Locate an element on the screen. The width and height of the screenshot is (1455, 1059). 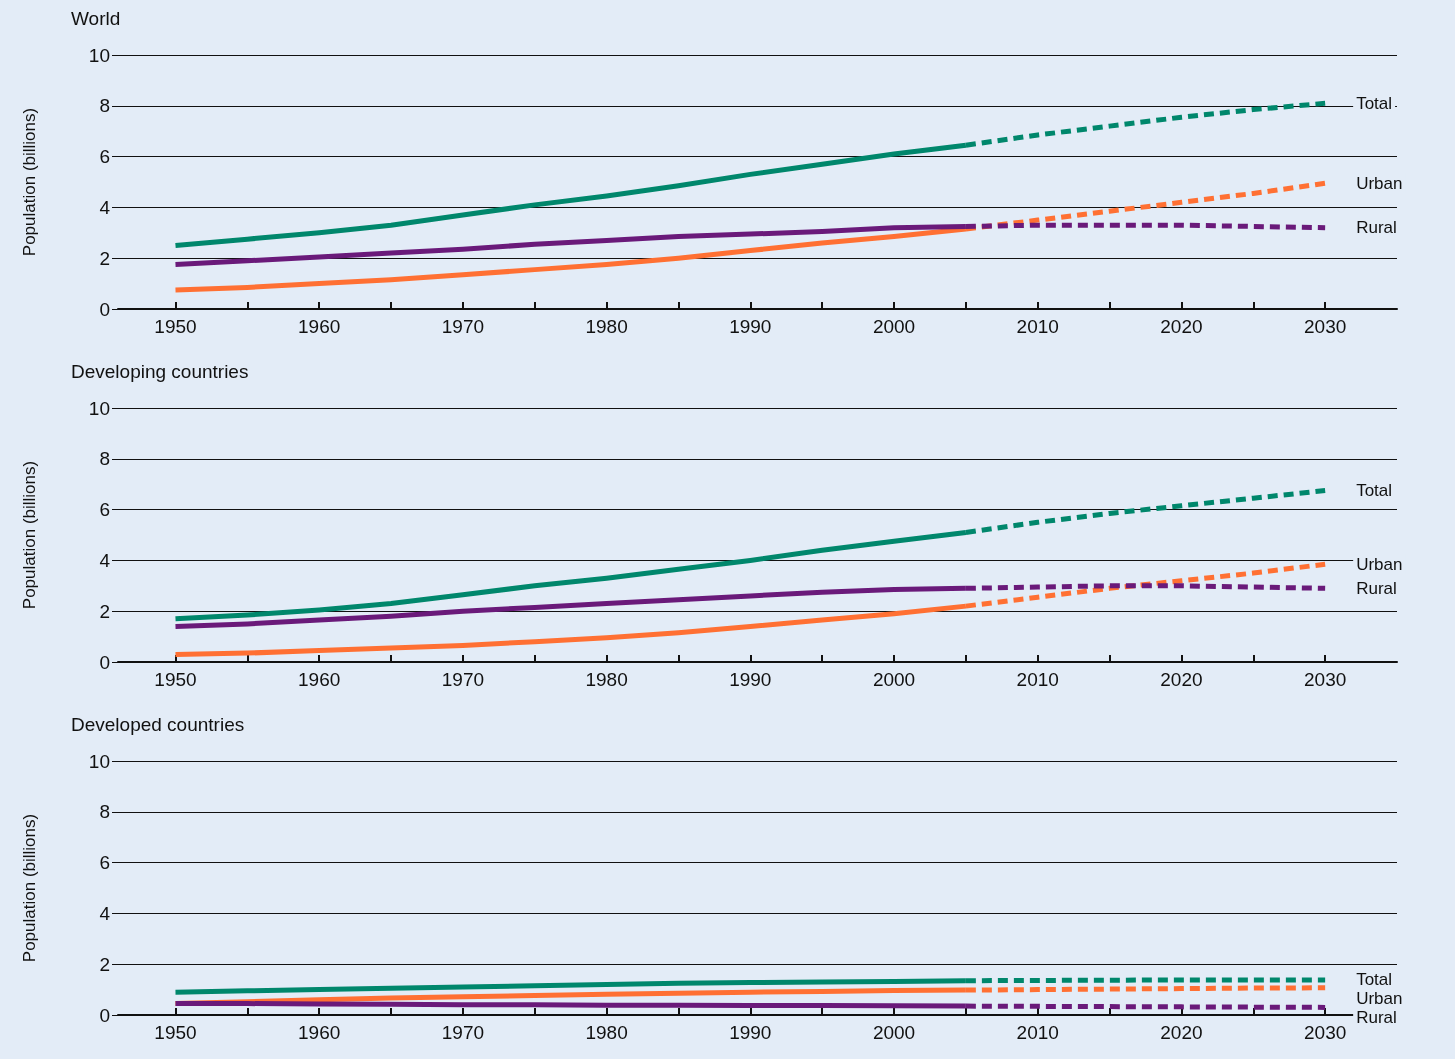
chart-title: World is located at coordinates (96, 18).